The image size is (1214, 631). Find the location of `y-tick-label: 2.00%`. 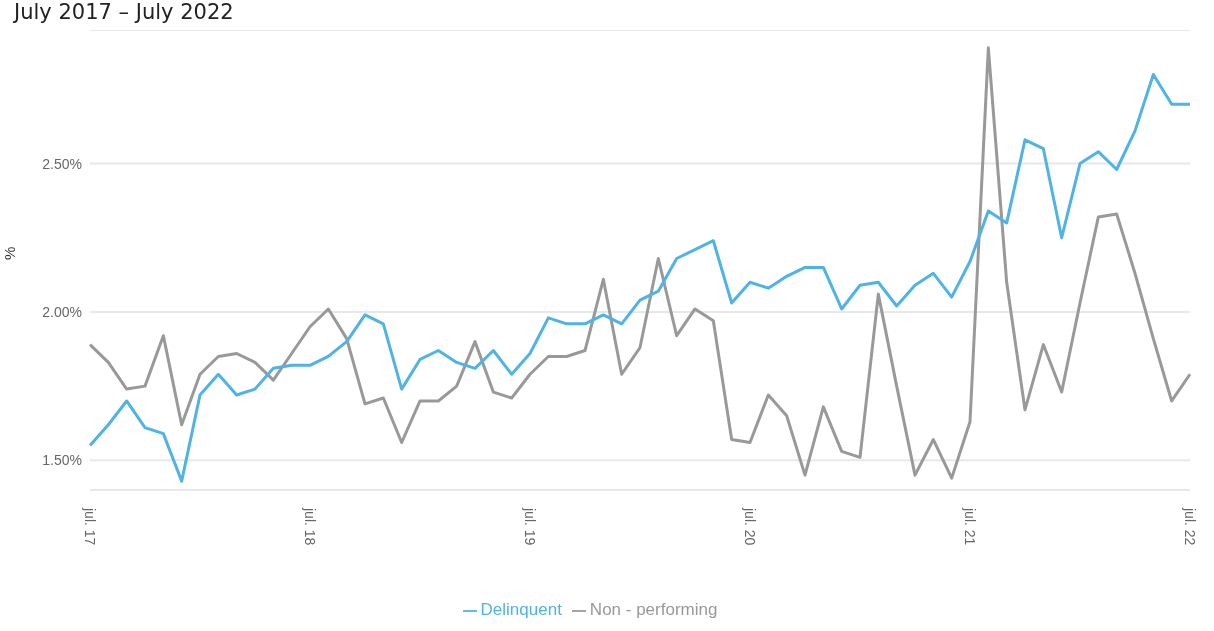

y-tick-label: 2.00% is located at coordinates (62, 311).